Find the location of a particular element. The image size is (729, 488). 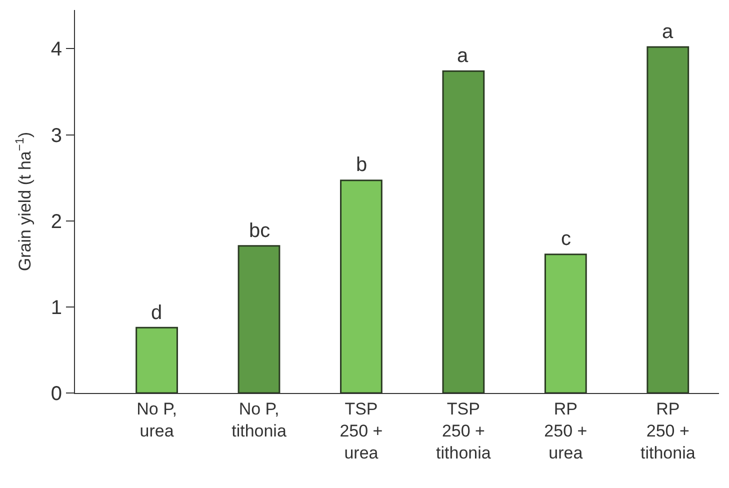

annotation: b is located at coordinates (362, 165).